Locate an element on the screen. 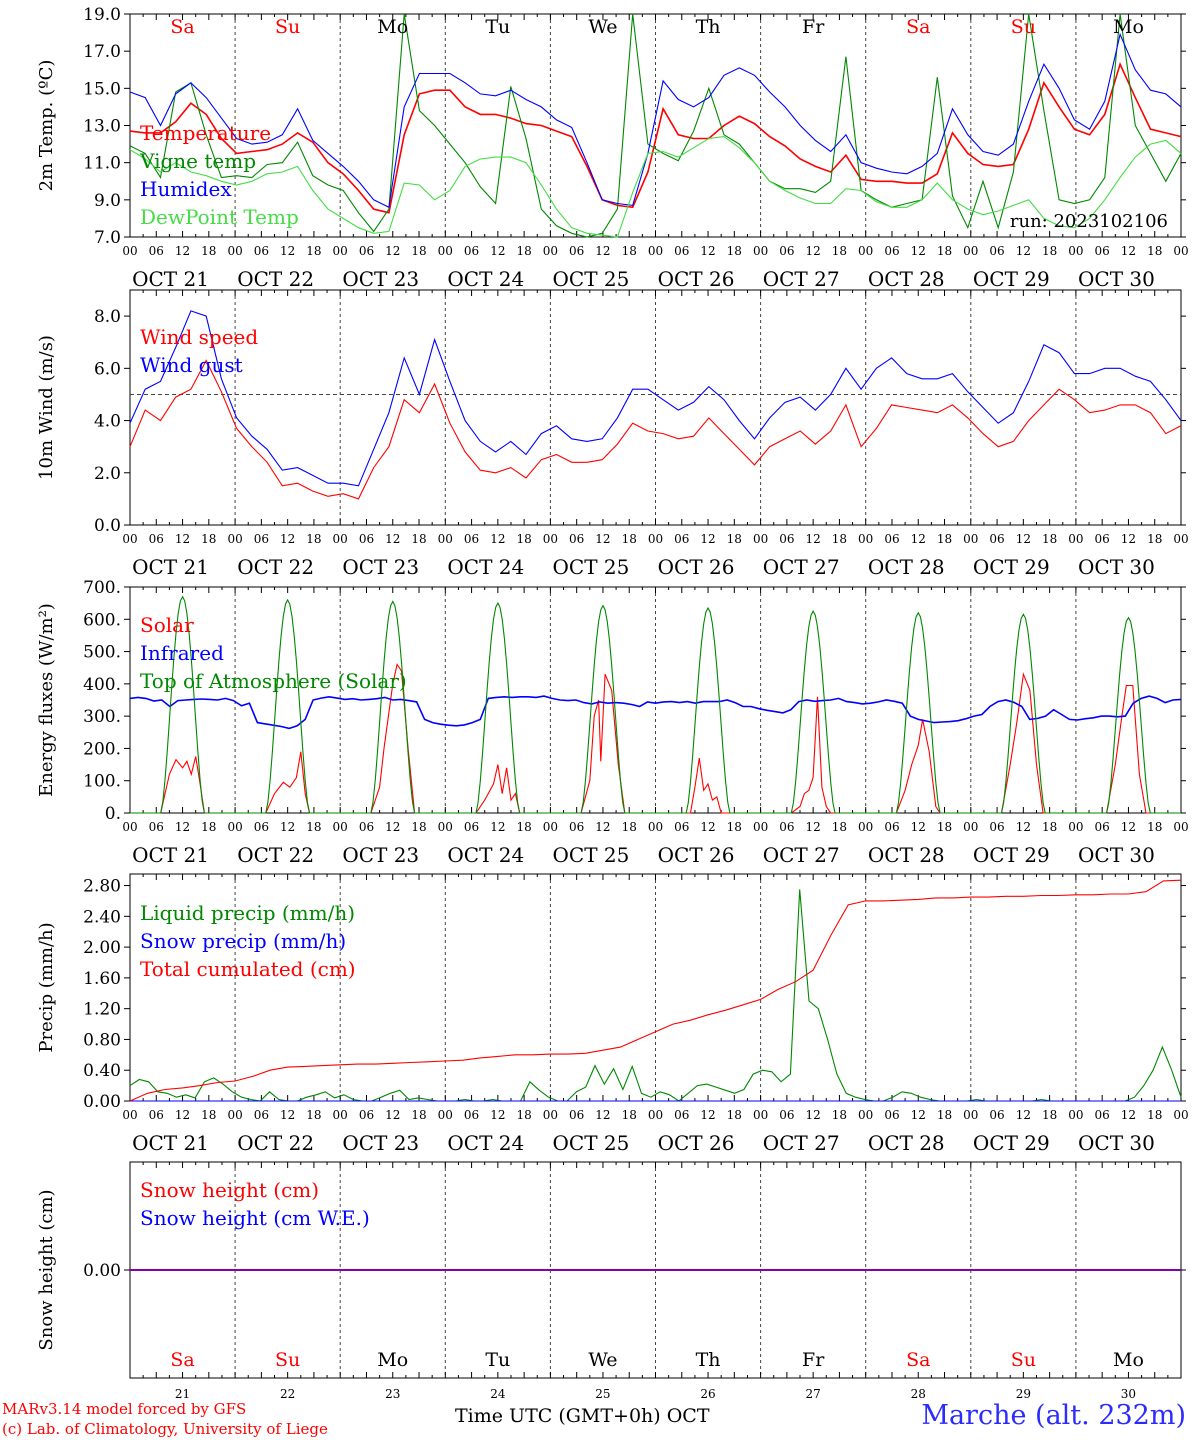 The image size is (1194, 1440). x-day-label: OCT 28 is located at coordinates (906, 1143).